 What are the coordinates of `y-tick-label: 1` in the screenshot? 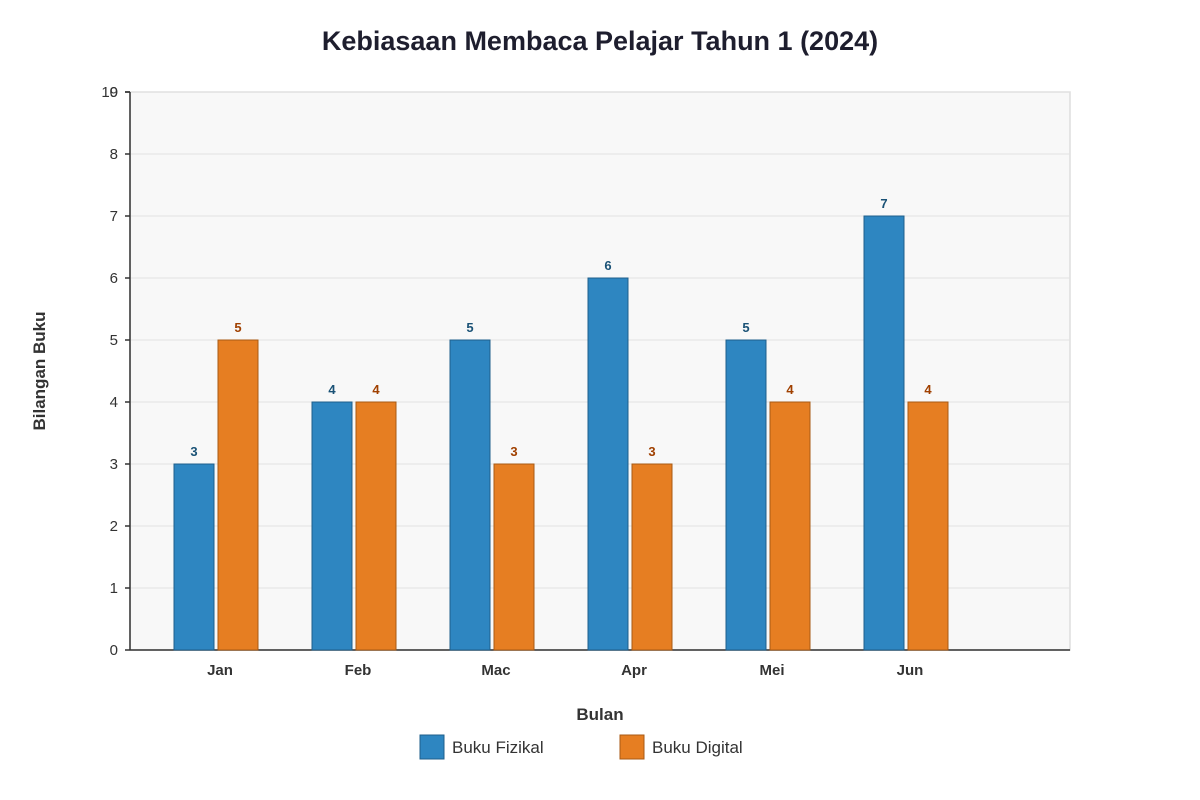 It's located at (114, 588).